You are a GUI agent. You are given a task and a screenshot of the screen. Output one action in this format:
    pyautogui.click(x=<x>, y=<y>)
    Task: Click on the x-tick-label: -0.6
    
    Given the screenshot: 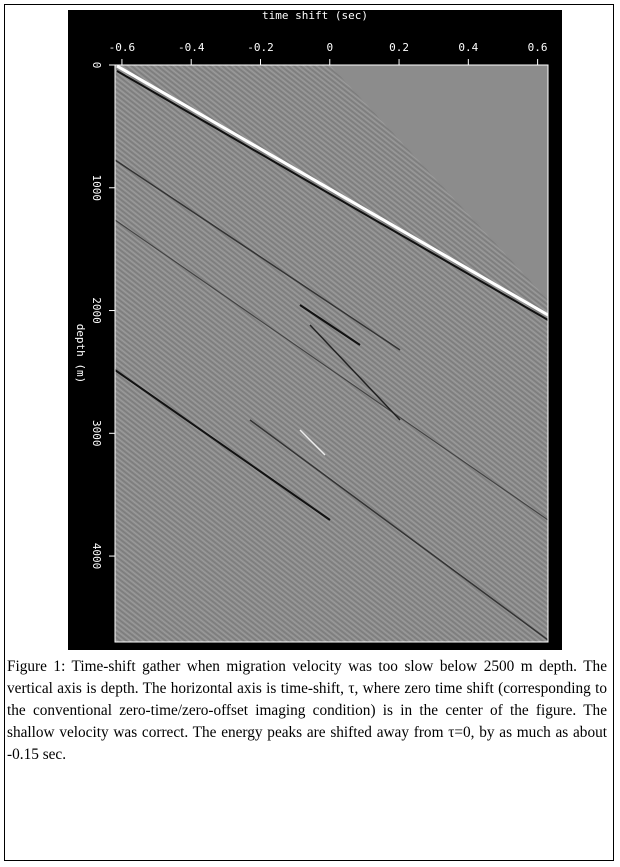 What is the action you would take?
    pyautogui.click(x=122, y=47)
    